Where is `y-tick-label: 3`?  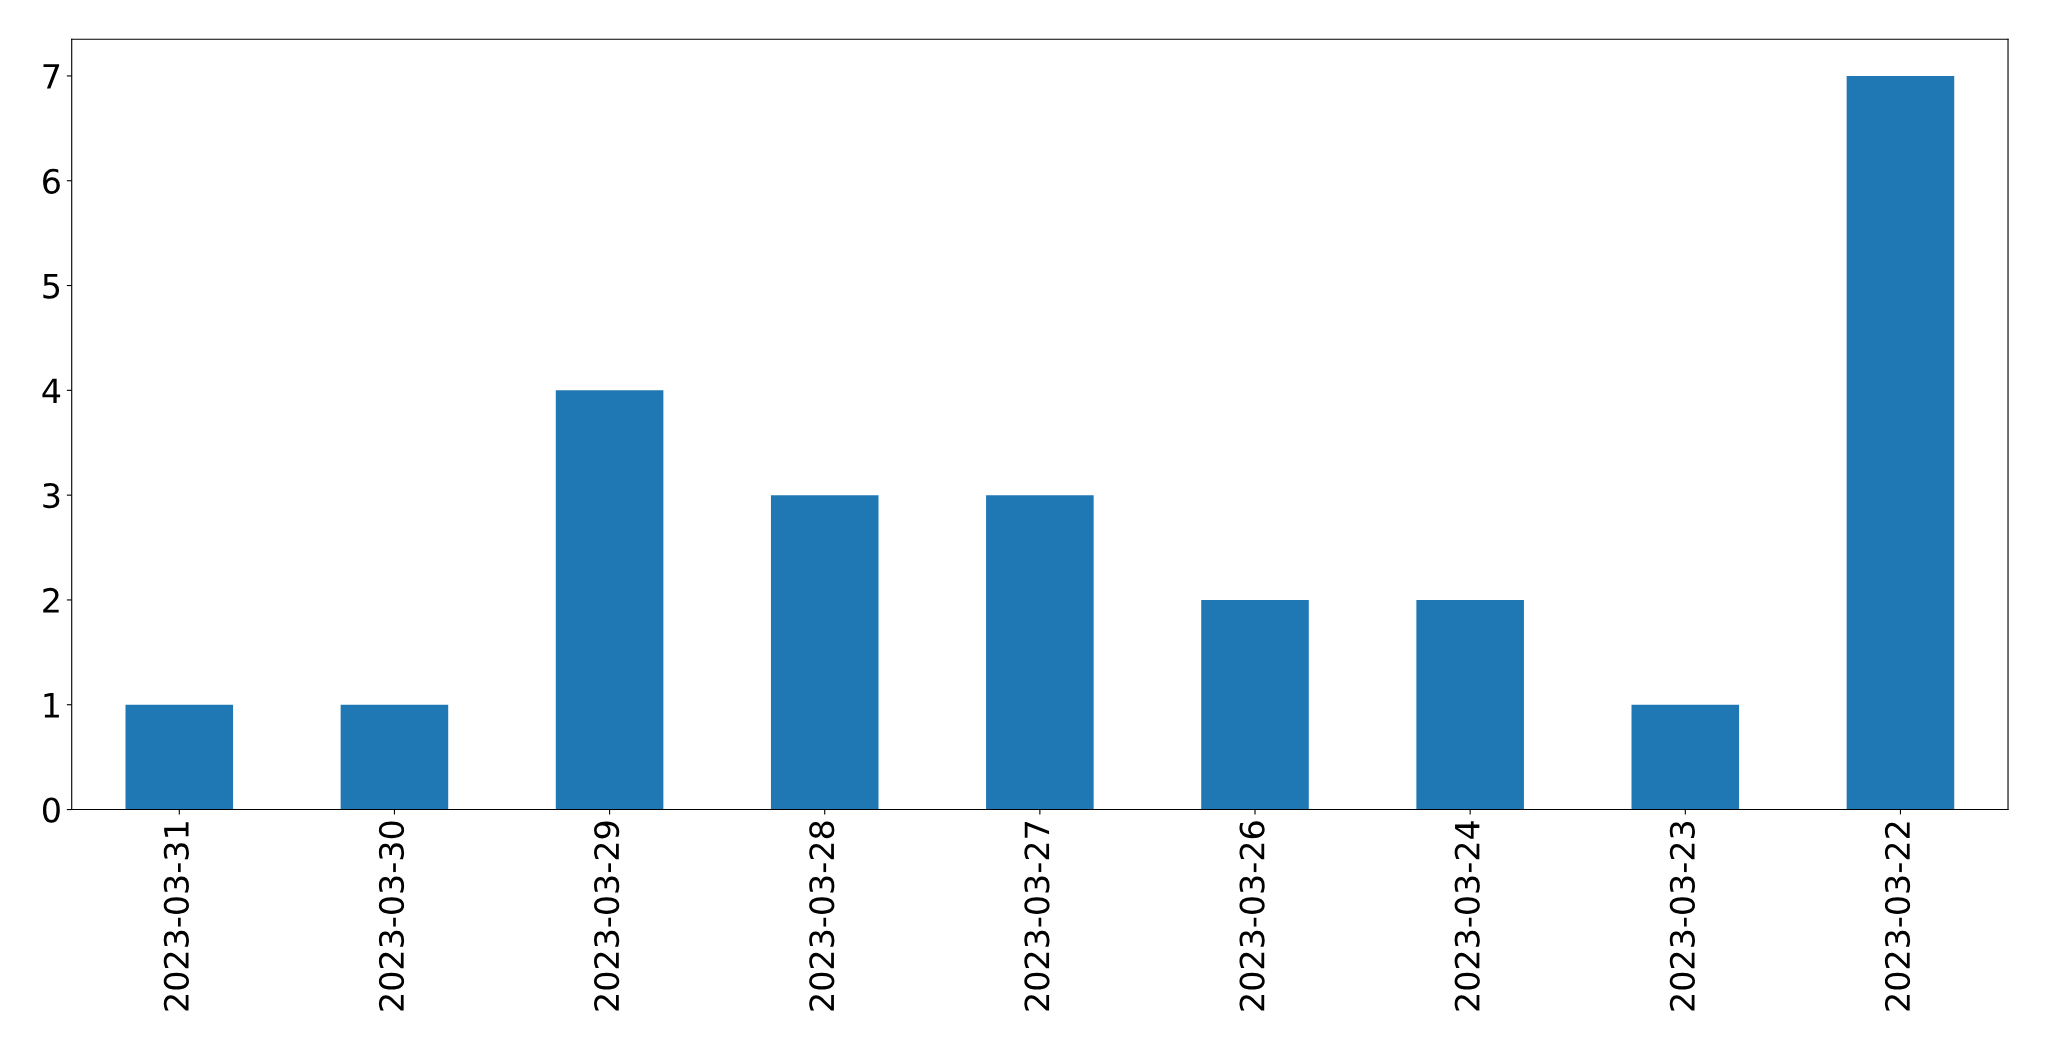
y-tick-label: 3 is located at coordinates (51, 496).